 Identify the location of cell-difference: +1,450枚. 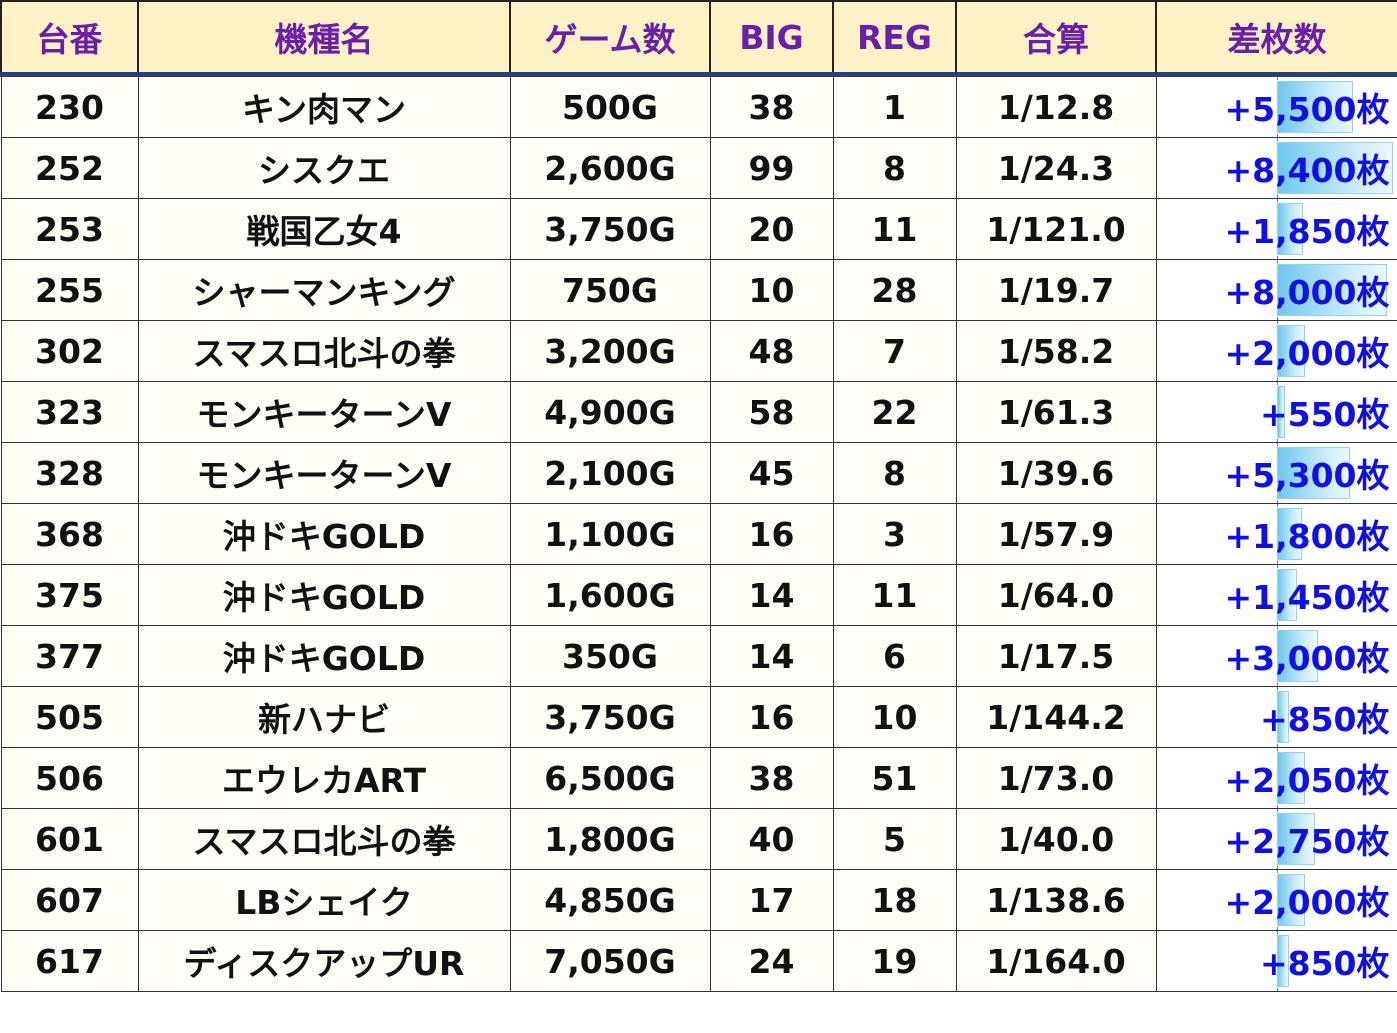
(1276, 595).